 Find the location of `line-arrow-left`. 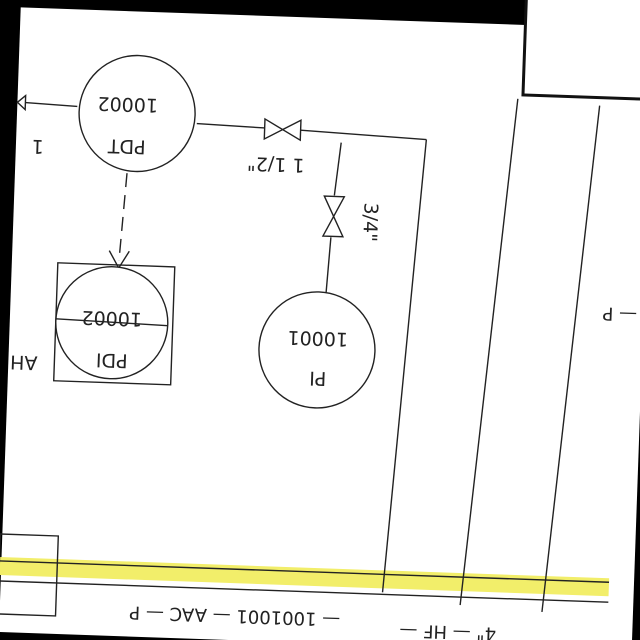

line-arrow-left is located at coordinates (21, 103).